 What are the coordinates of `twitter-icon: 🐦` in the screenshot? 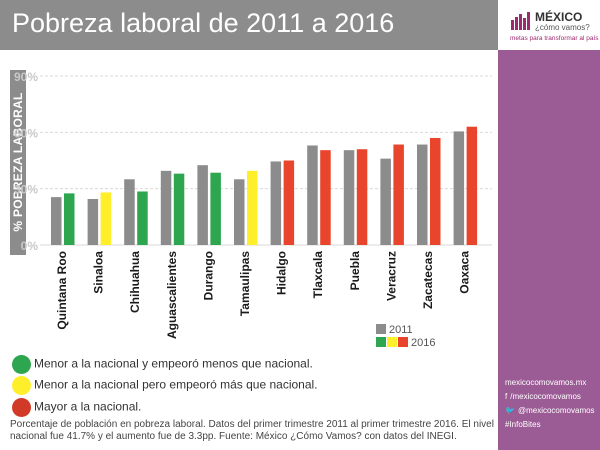 It's located at (510, 410).